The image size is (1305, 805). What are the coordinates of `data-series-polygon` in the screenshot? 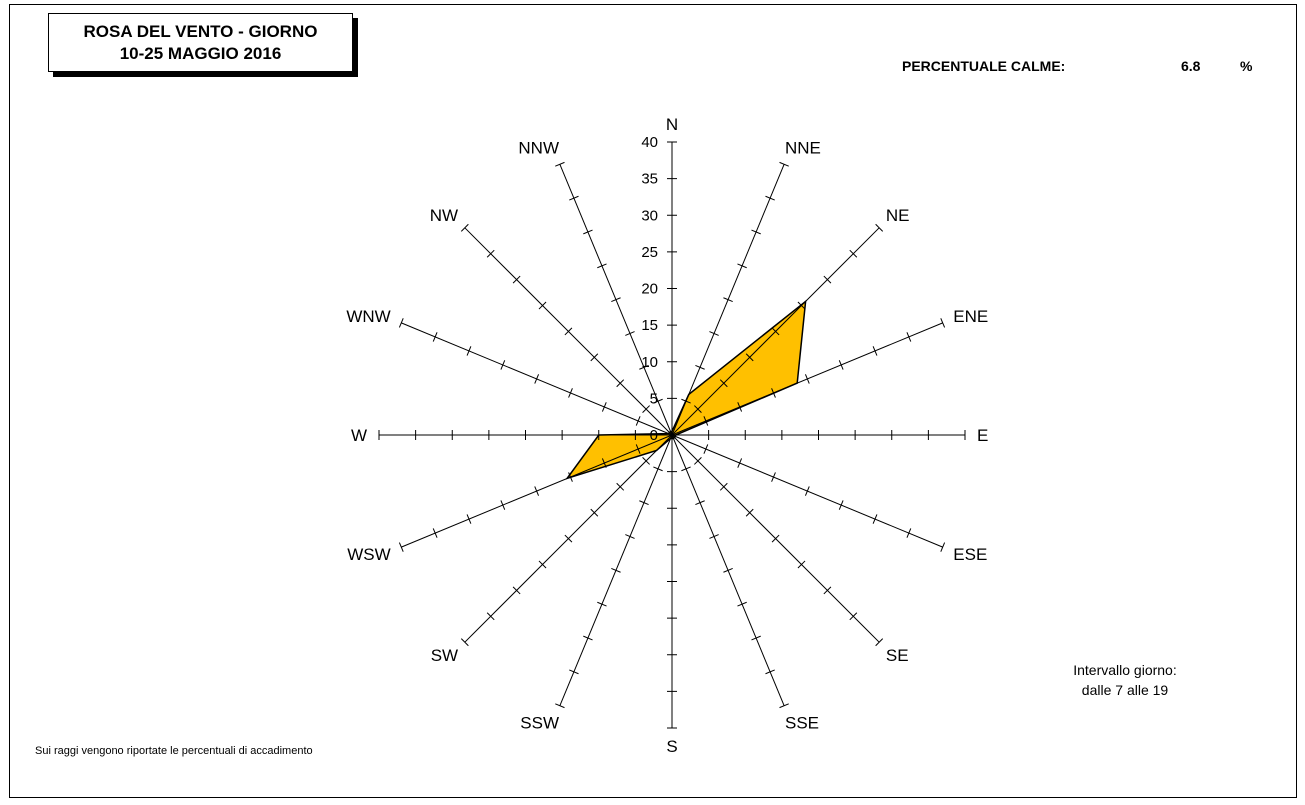 It's located at (686, 389).